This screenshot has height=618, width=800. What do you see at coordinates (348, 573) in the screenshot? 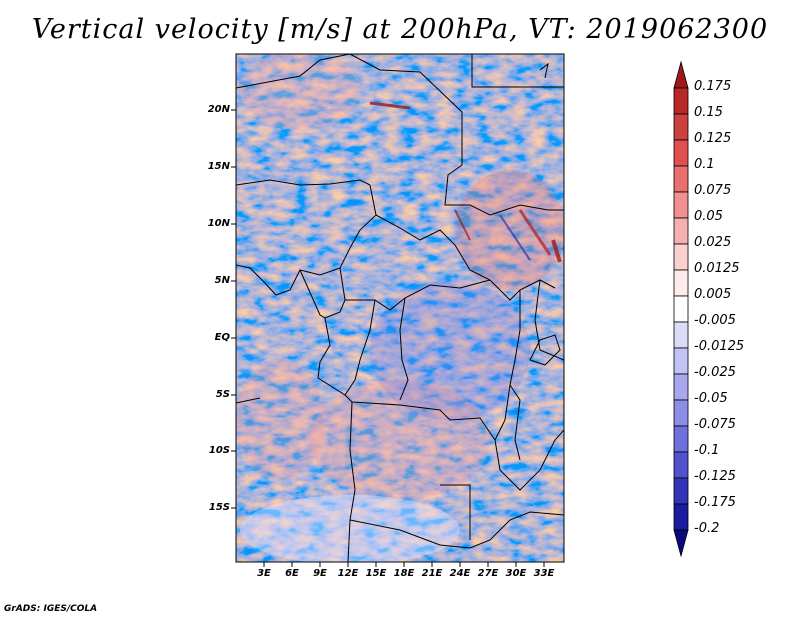
I see `lon-label-12e: 12E` at bounding box center [348, 573].